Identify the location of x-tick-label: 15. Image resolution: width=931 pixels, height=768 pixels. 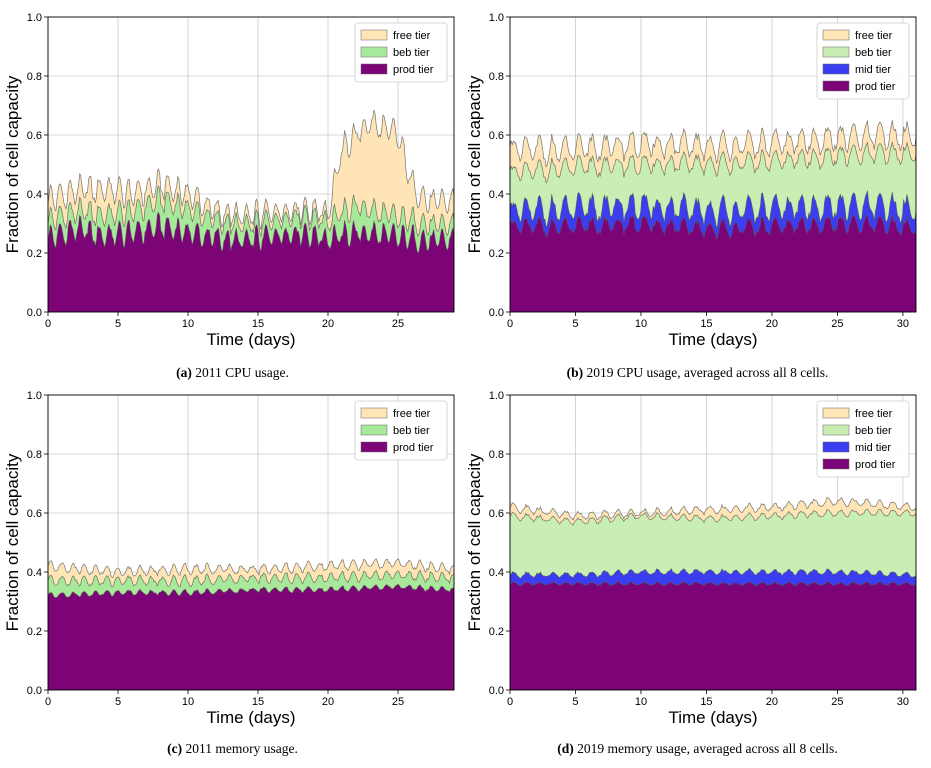
(706, 324).